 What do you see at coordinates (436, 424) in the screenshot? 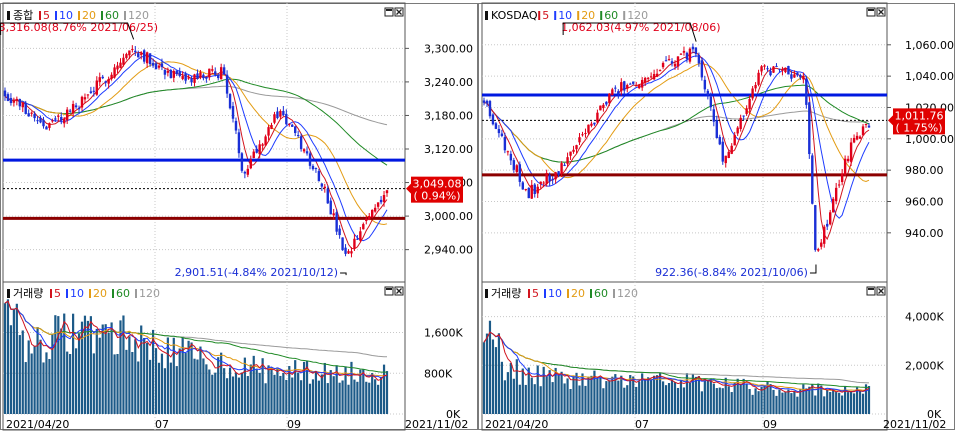
I see `x-axis-label: 2021/11/02` at bounding box center [436, 424].